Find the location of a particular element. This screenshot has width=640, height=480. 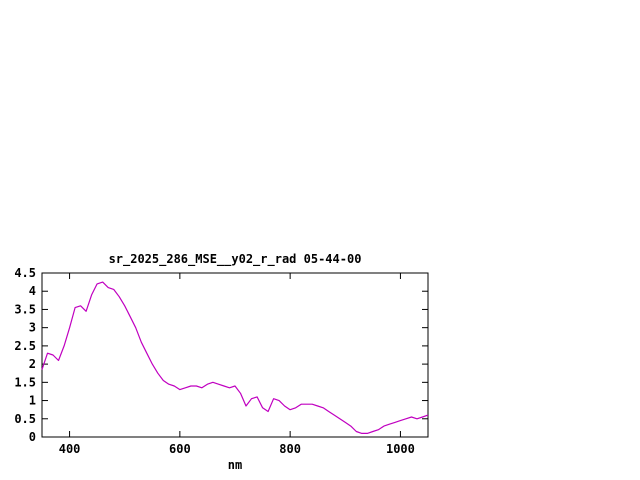

y-tick-label: 1 is located at coordinates (32, 401).